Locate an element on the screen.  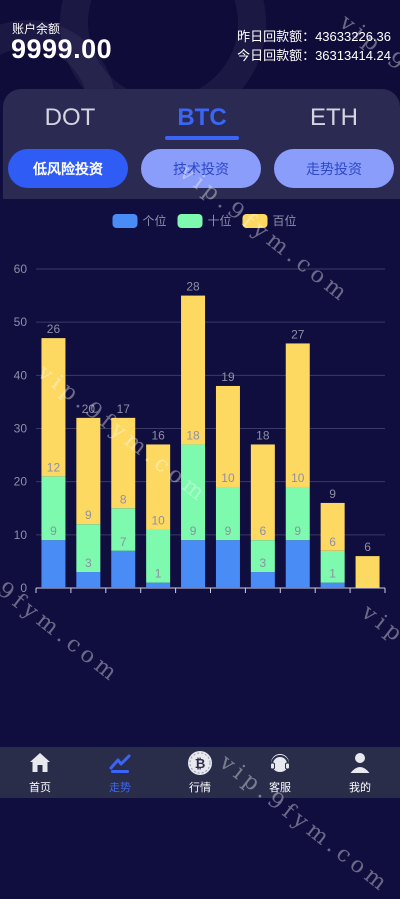
tab-dot: DOT is located at coordinates (70, 117).